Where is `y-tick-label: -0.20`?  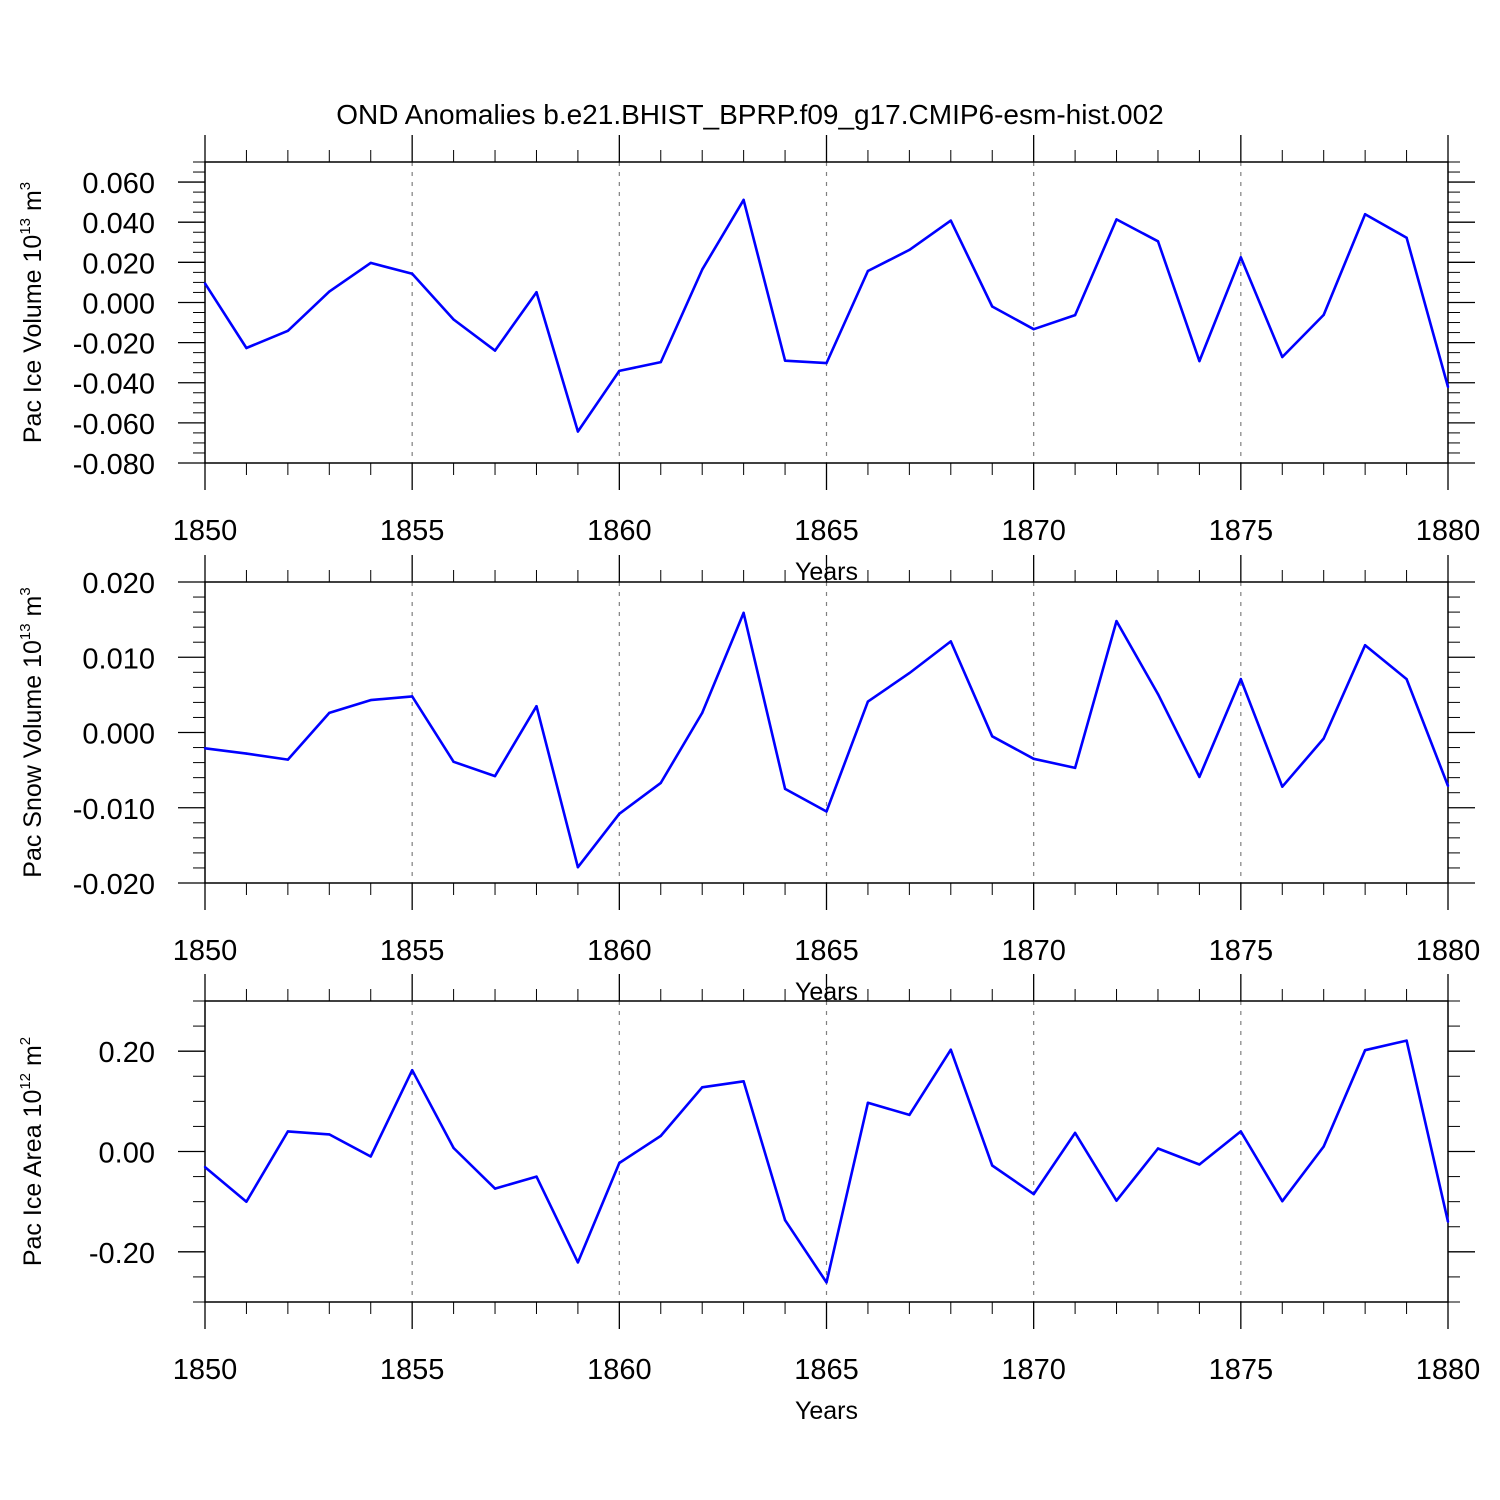
y-tick-label: -0.20 is located at coordinates (122, 1254).